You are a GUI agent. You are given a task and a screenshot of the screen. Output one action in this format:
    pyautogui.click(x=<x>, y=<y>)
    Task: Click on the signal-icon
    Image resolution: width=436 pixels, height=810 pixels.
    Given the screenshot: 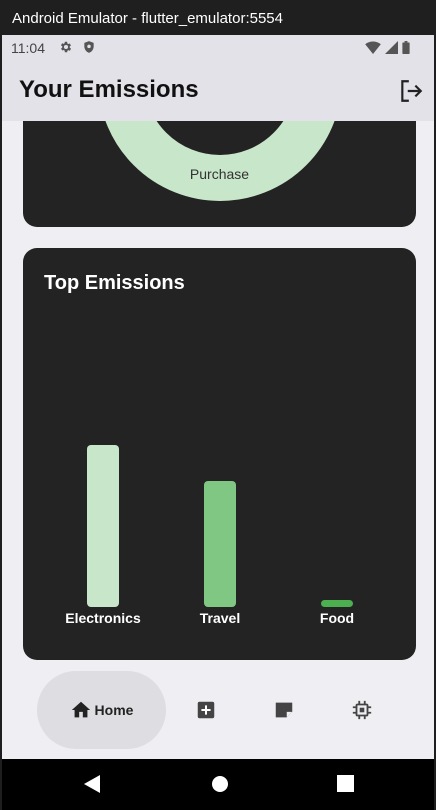 What is the action you would take?
    pyautogui.click(x=391, y=47)
    